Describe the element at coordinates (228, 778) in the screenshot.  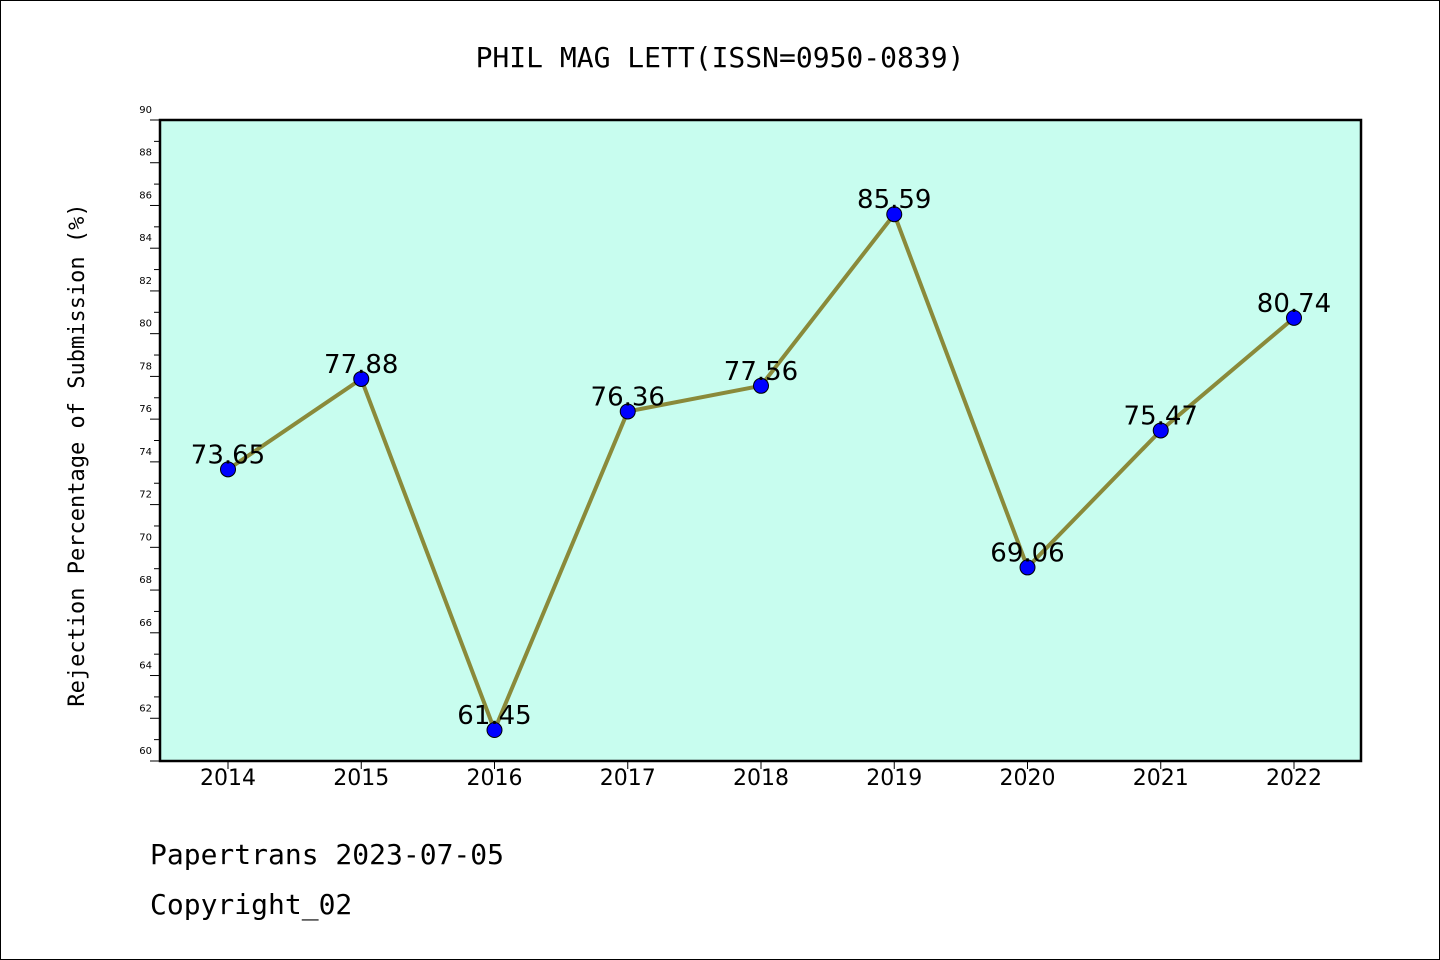
I see `x-tick-label: 2014` at that location.